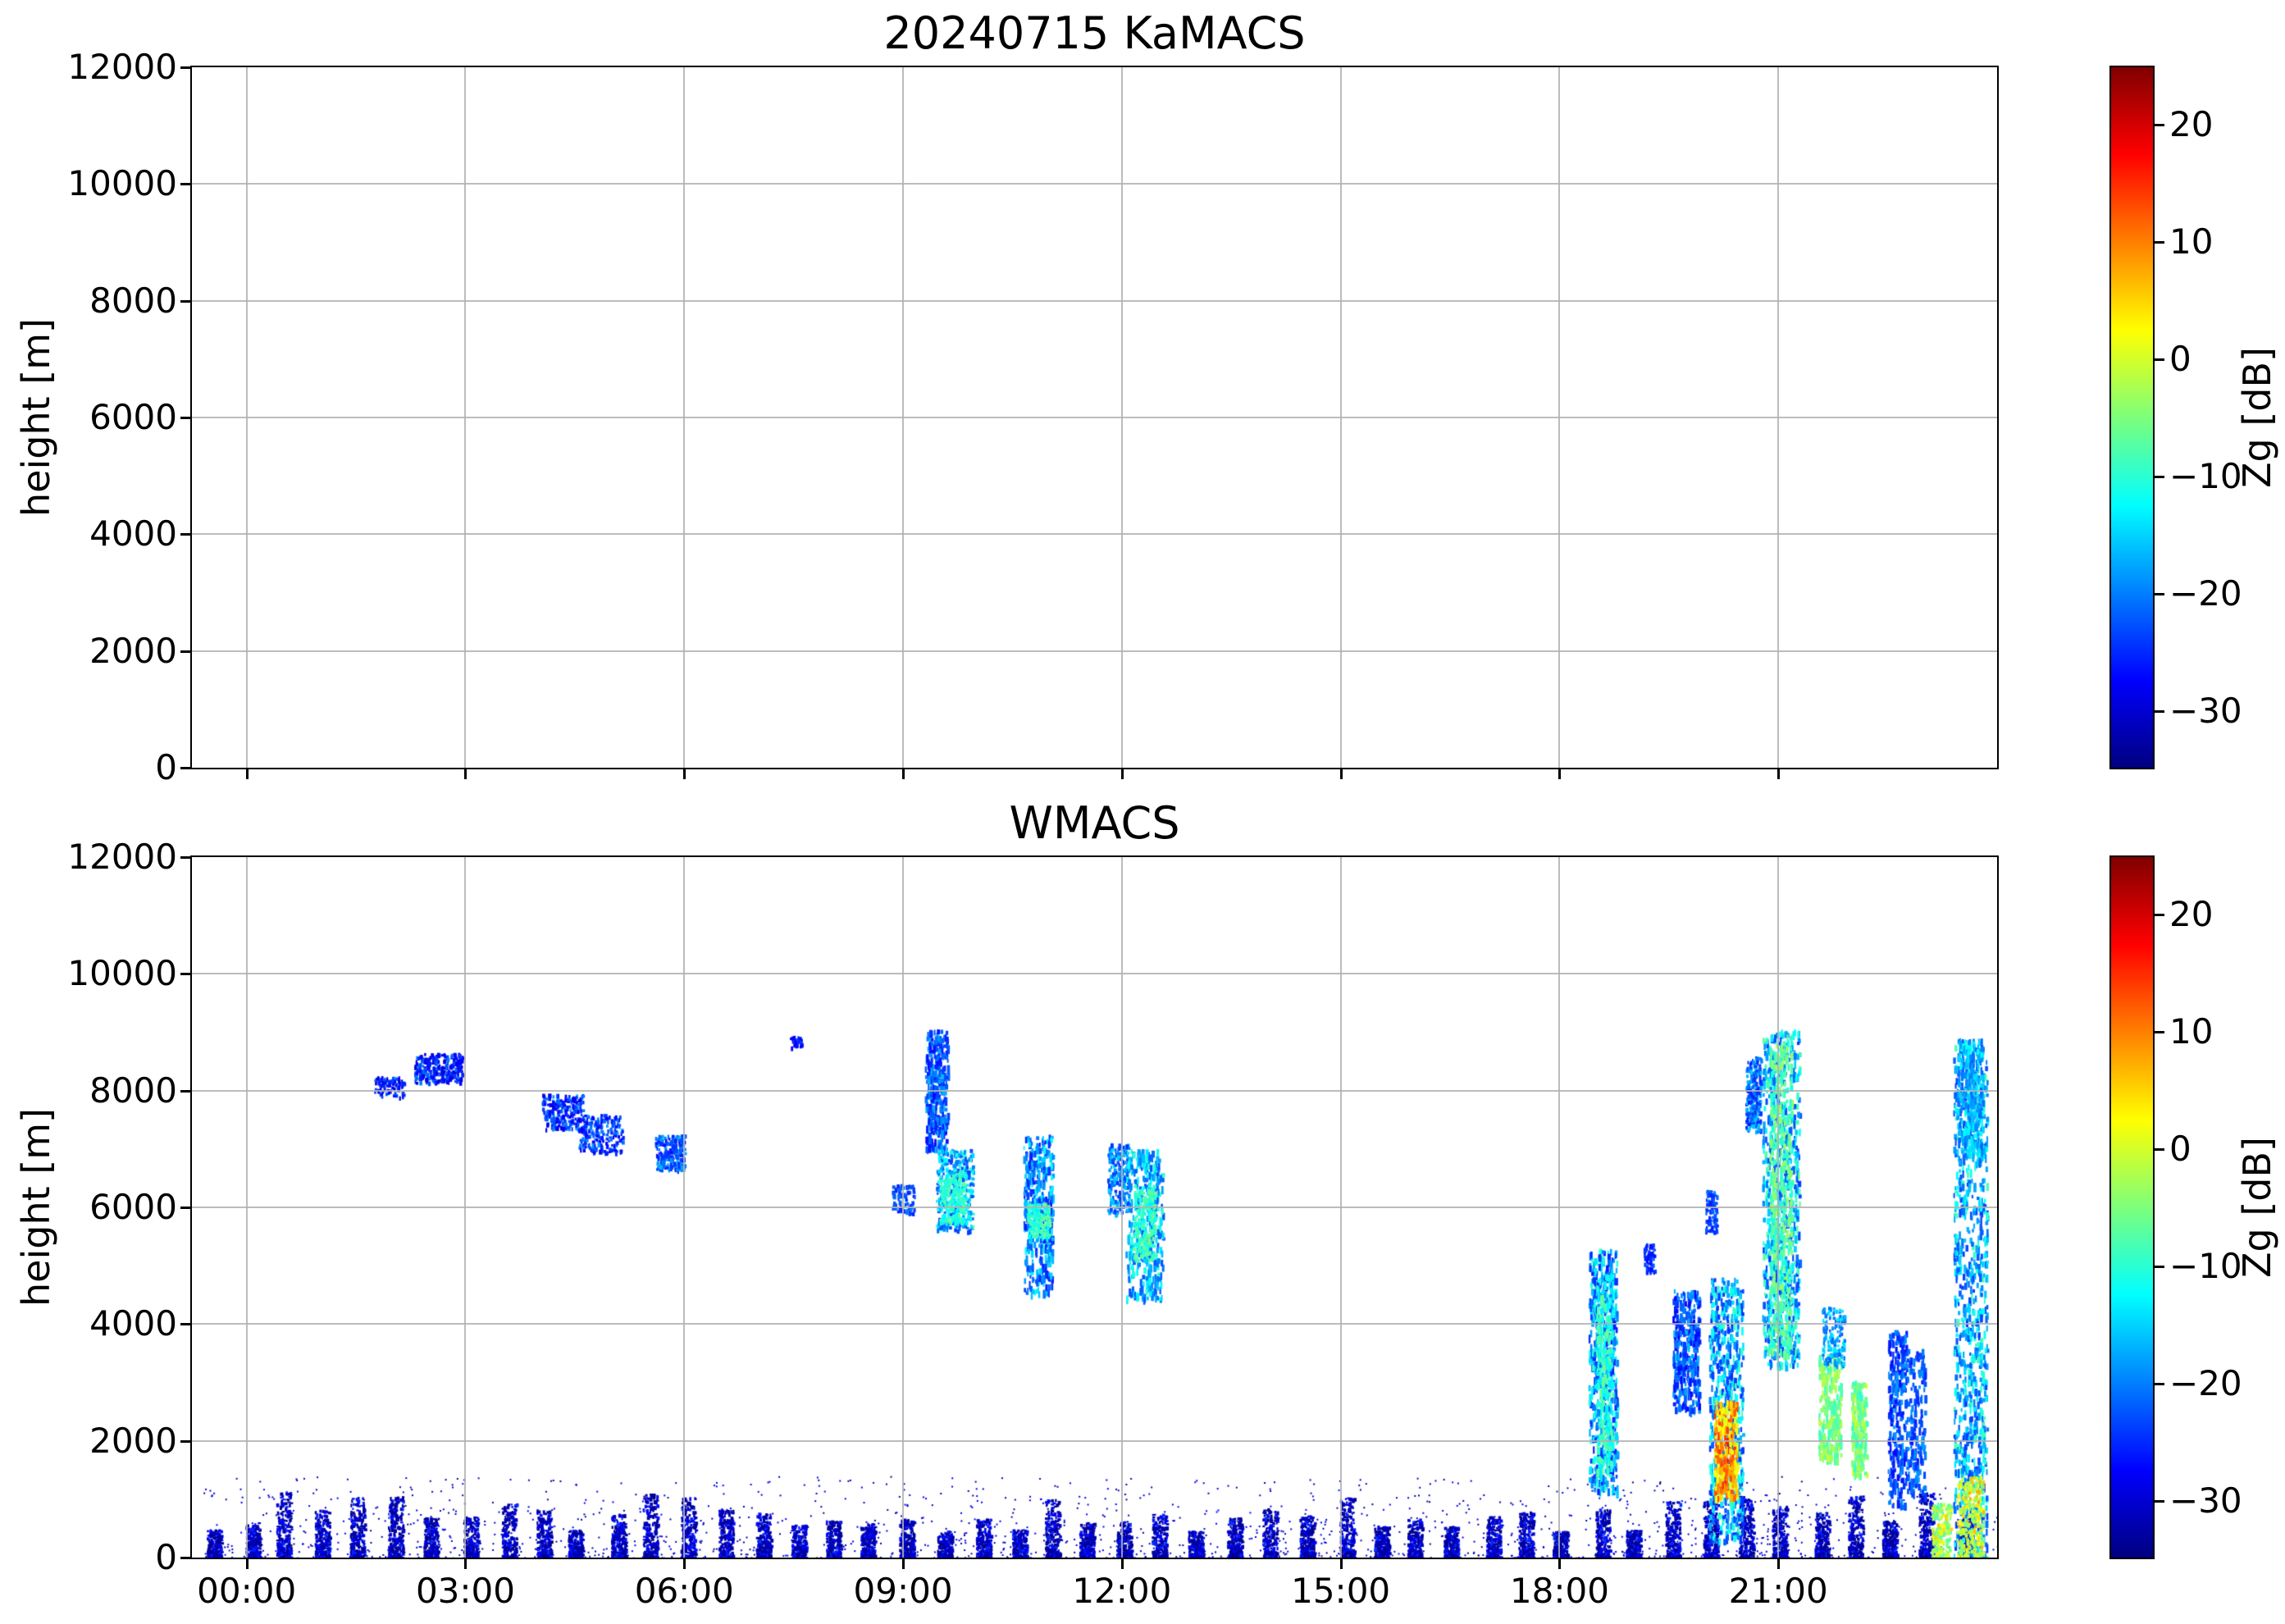 This screenshot has height=1624, width=2285. I want to click on kamacs-panel-title: 20240715 KaMACS, so click(1094, 33).